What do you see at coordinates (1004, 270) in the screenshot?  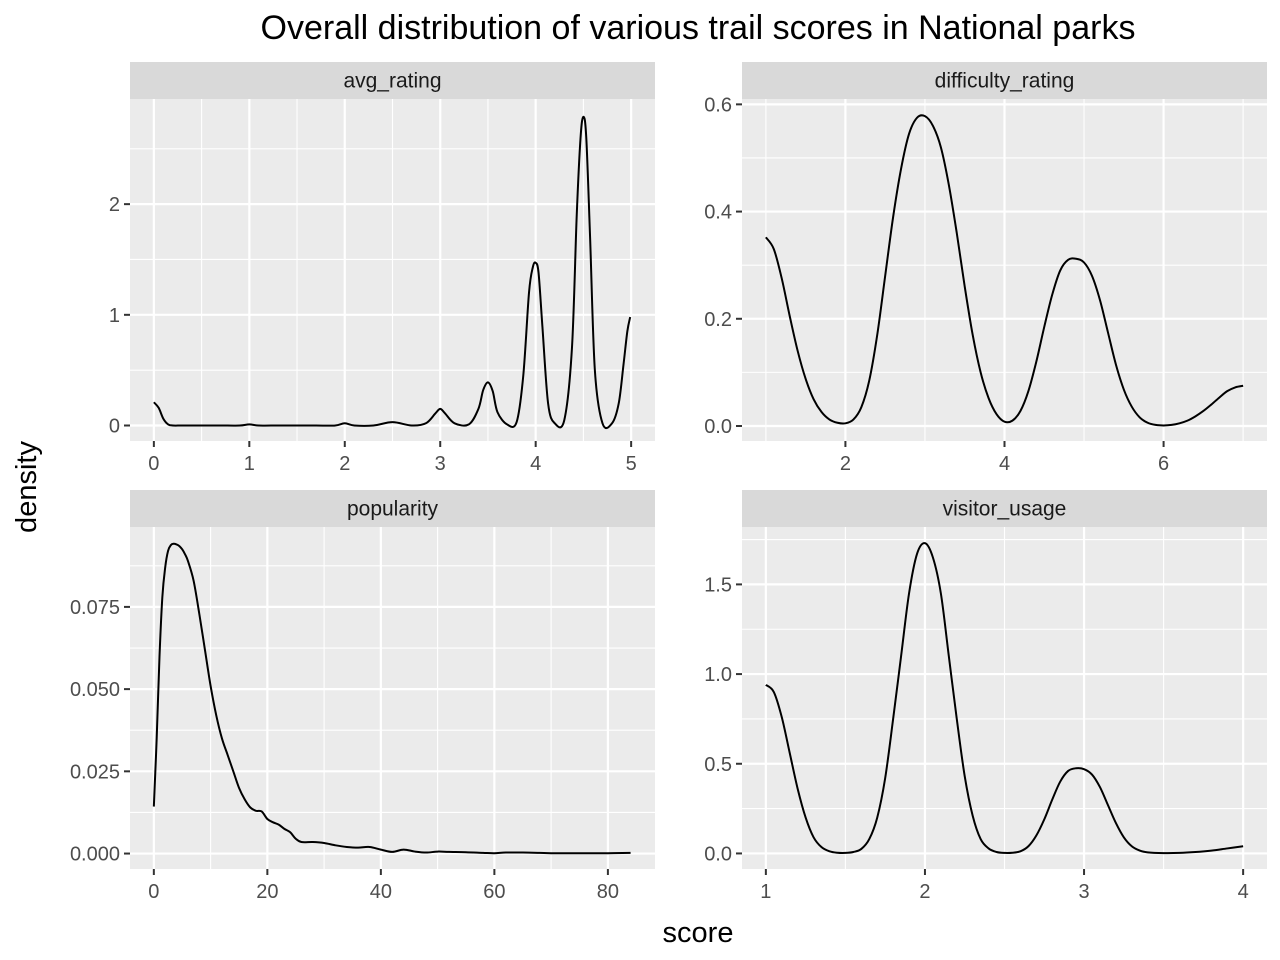 I see `density-line-difficulty_rating` at bounding box center [1004, 270].